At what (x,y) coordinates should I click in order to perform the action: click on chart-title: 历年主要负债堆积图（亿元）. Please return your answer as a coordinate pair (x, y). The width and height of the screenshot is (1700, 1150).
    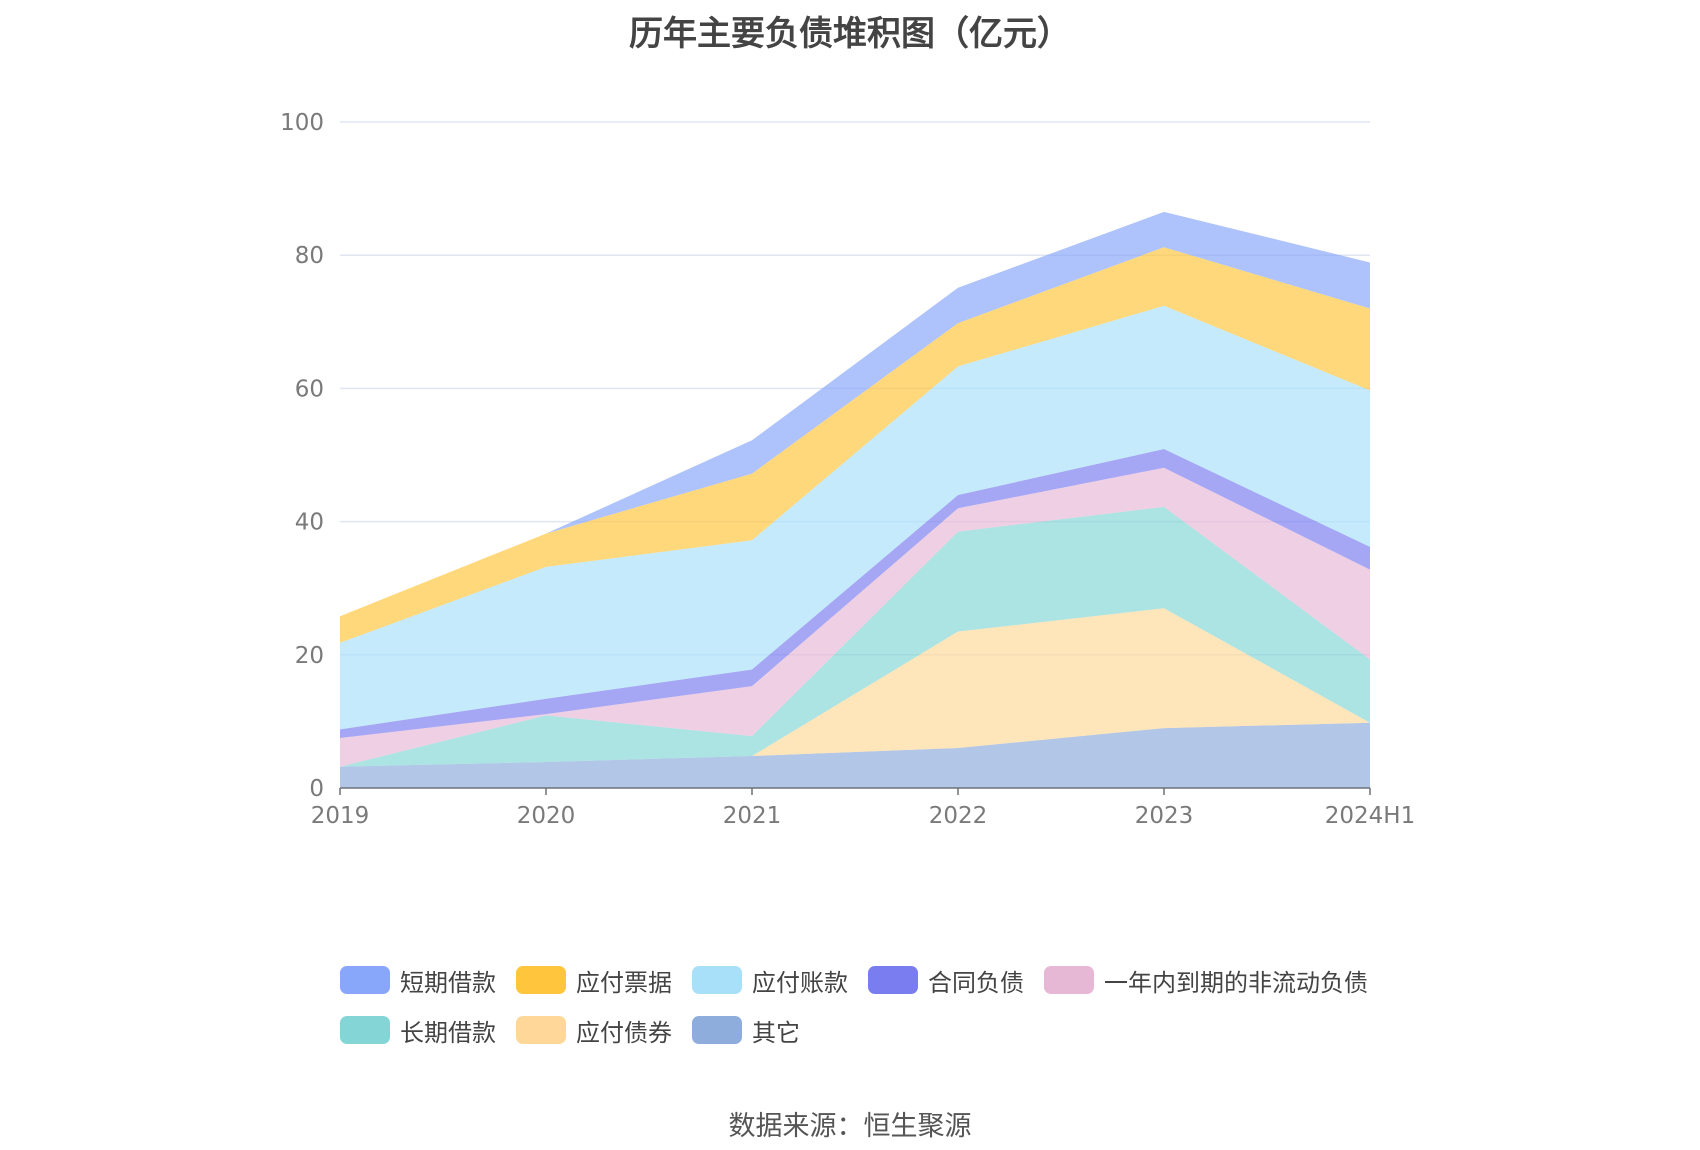
    Looking at the image, I should click on (850, 34).